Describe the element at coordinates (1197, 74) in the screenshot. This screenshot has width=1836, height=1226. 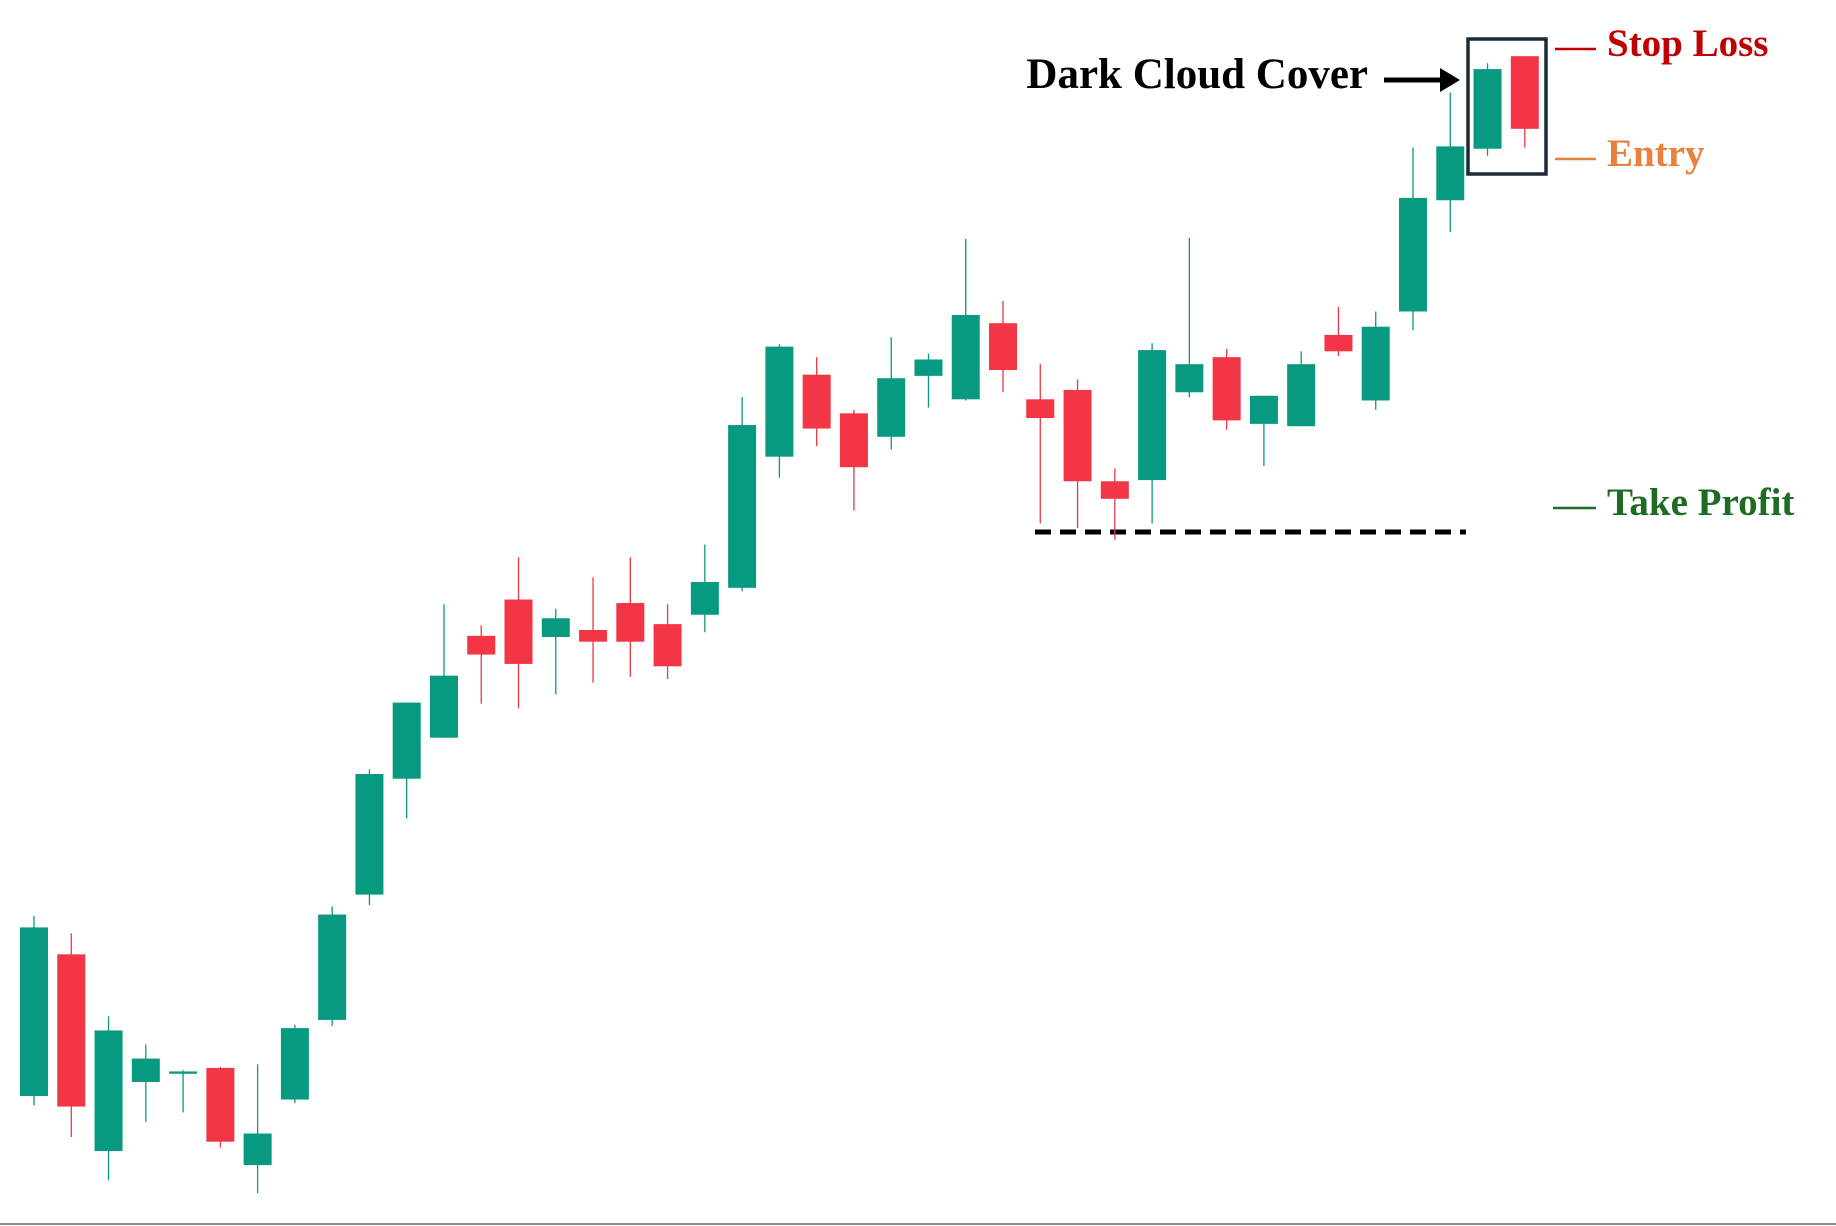
I see `pattern-label: Dark Cloud Cover` at that location.